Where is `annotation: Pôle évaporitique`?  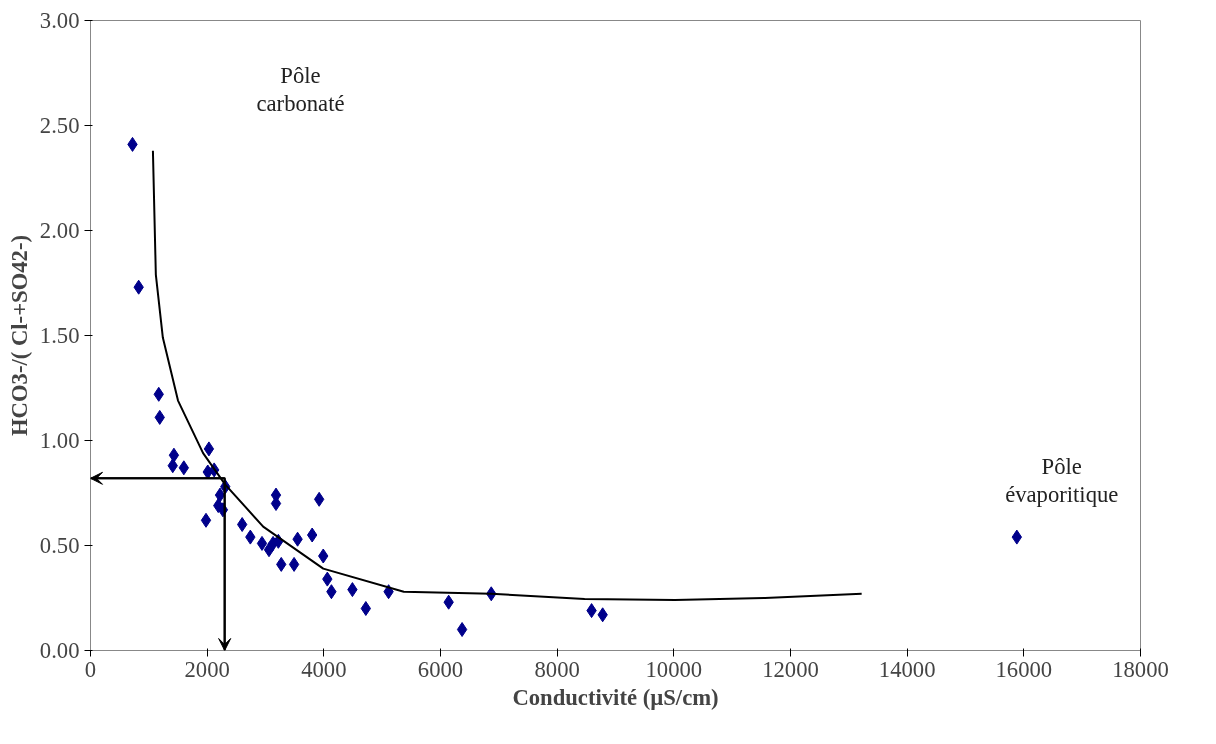 annotation: Pôle évaporitique is located at coordinates (1062, 480).